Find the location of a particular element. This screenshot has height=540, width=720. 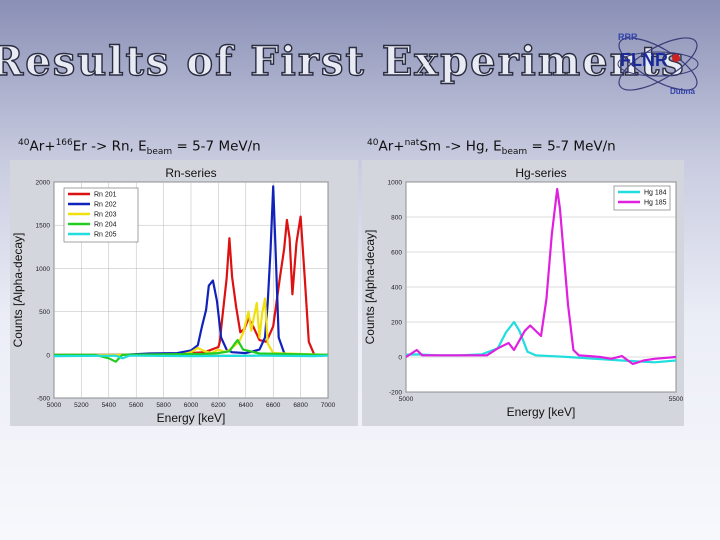

subtitle-right: 40Ar+natSm -> Hg, Ebeam = 5-7 MeV/n is located at coordinates (491, 148).